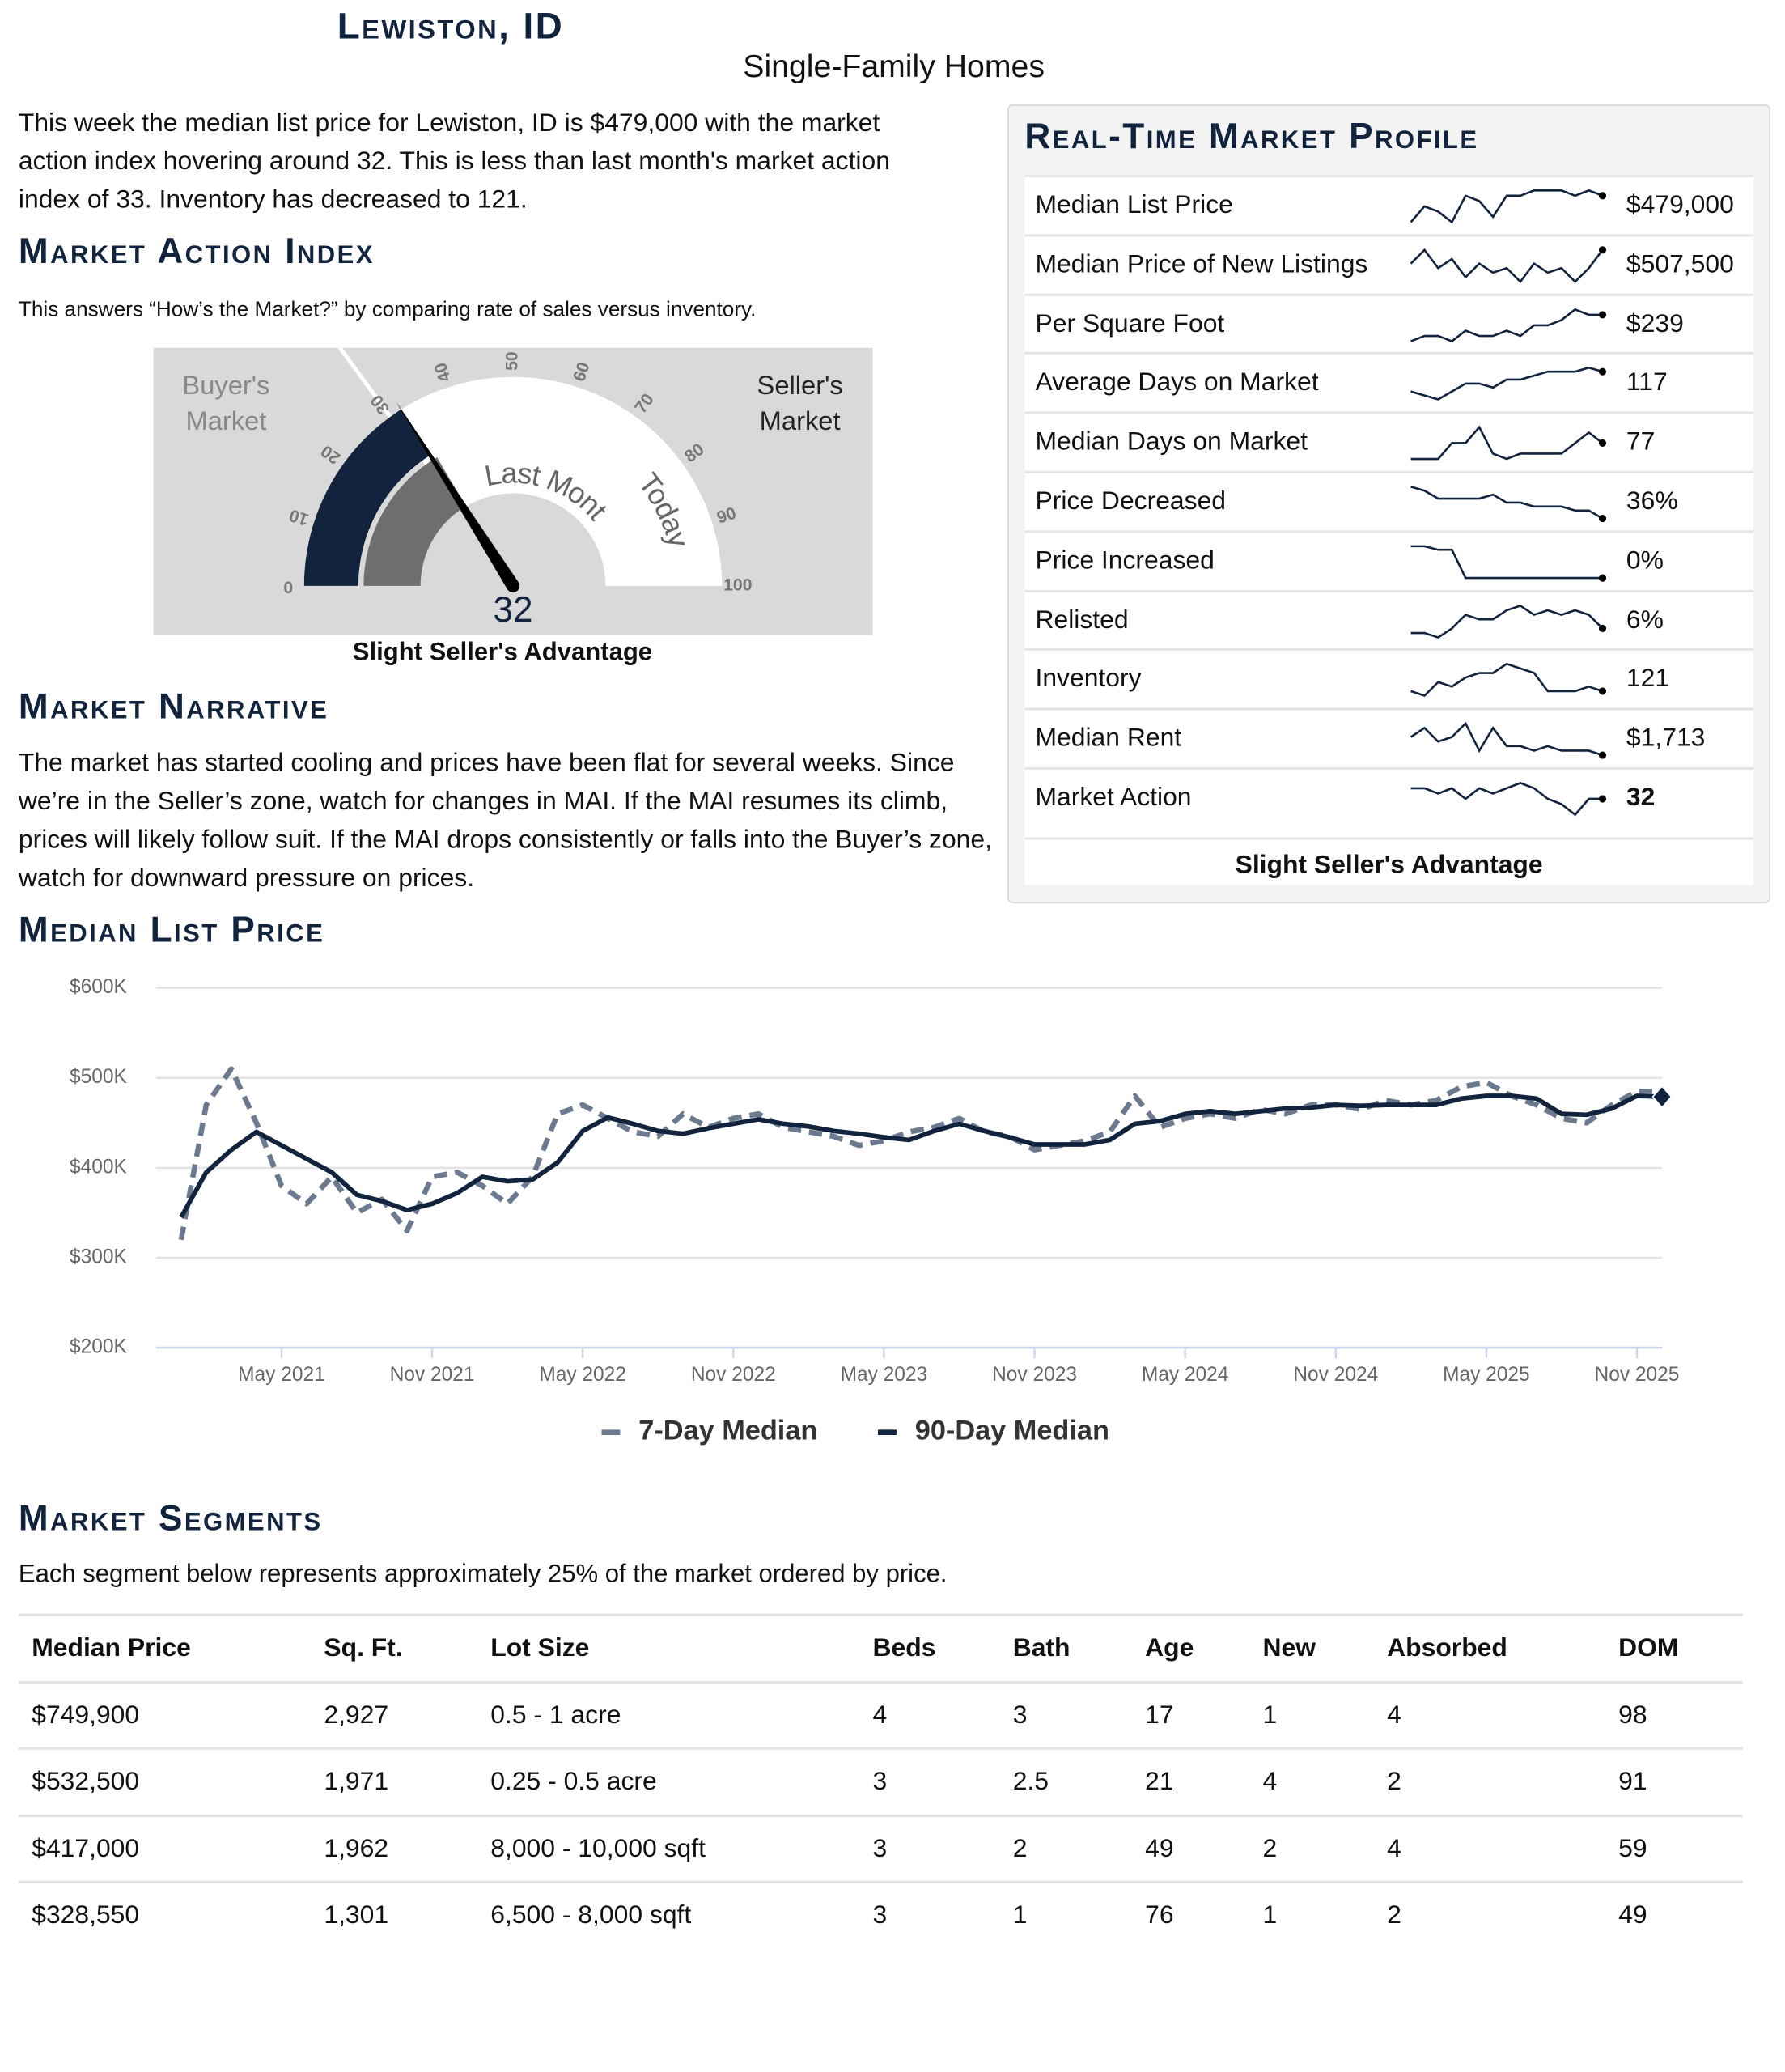 This screenshot has width=1785, height=2072. Describe the element at coordinates (1680, 205) in the screenshot. I see `profile-value: $479,000` at that location.